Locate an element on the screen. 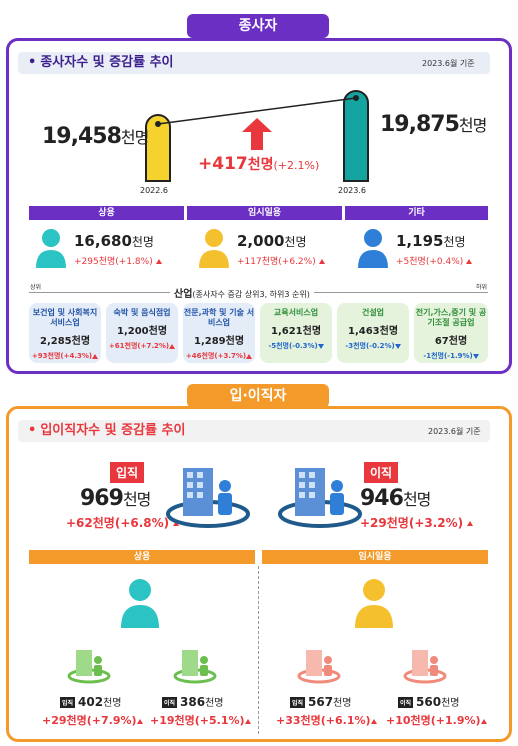  industry-change: -1천명(-1.9%) is located at coordinates (451, 356).